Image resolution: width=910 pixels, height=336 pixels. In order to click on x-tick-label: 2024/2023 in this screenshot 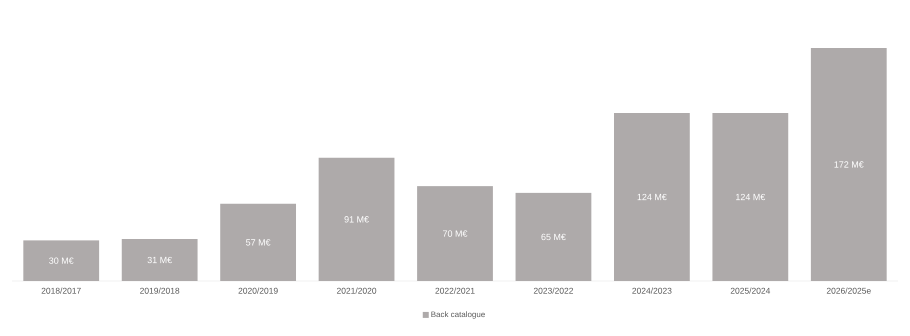, I will do `click(652, 291)`.